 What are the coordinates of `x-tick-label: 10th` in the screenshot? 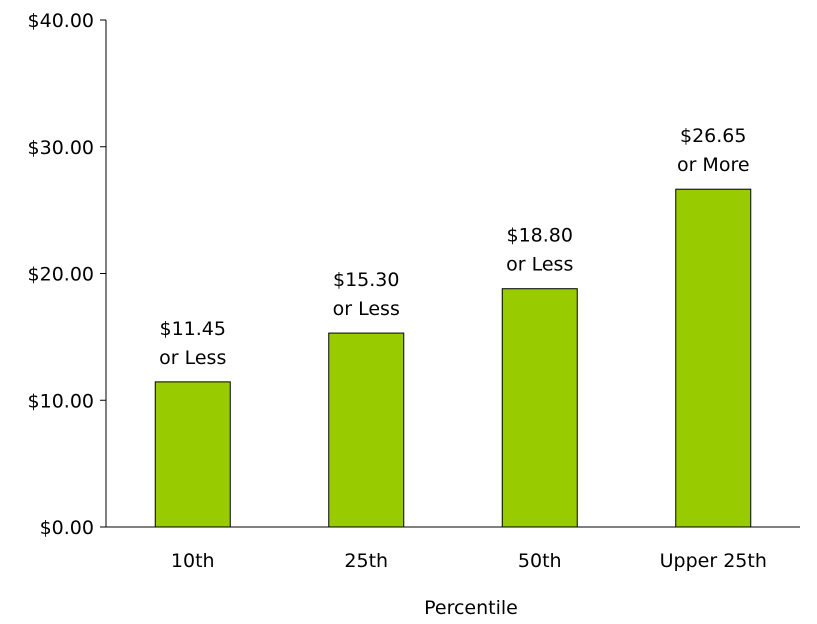 It's located at (193, 561).